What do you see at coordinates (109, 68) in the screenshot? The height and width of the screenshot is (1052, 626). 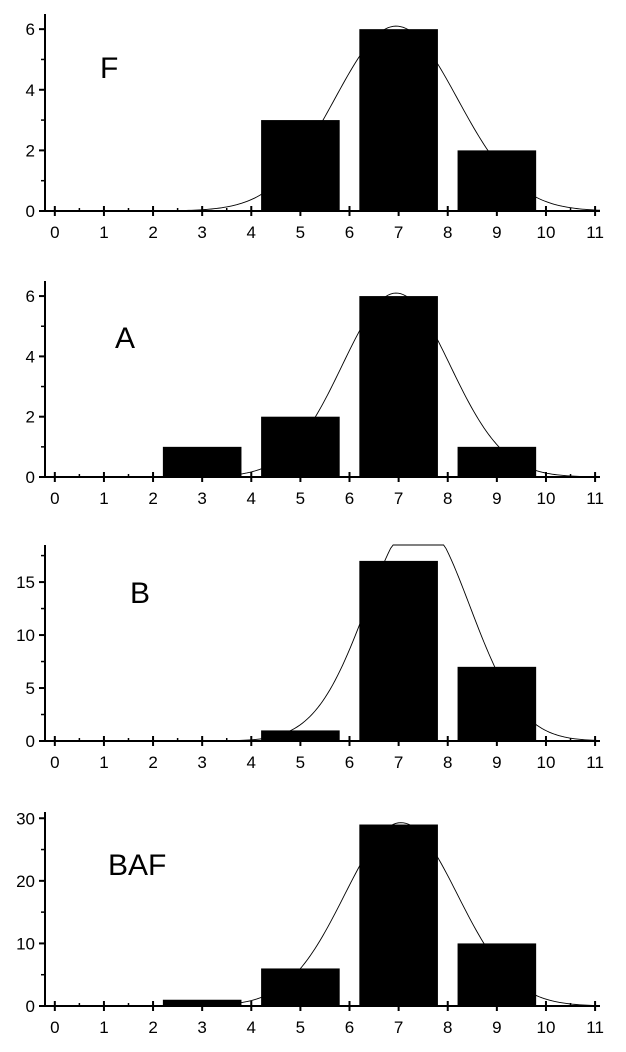 I see `panel-label-F: F` at bounding box center [109, 68].